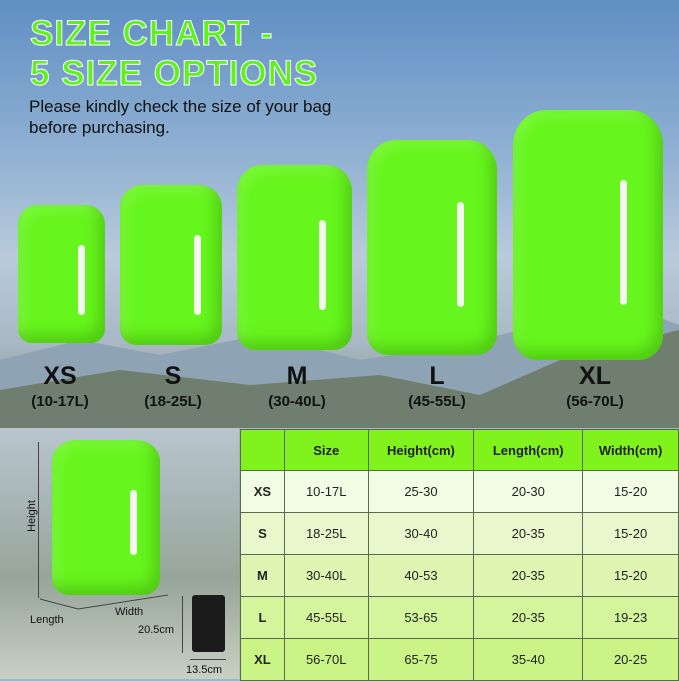 This screenshot has height=681, width=679. I want to click on diagram-bag, so click(106, 517).